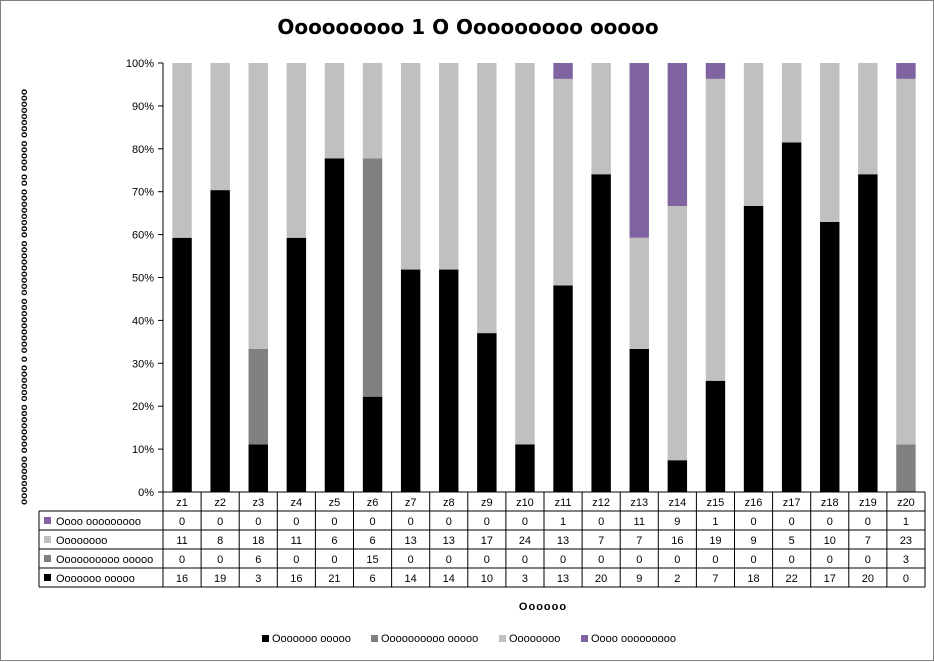 The height and width of the screenshot is (662, 934). Describe the element at coordinates (411, 541) in the screenshot. I see `table-cell-z7: 13` at that location.